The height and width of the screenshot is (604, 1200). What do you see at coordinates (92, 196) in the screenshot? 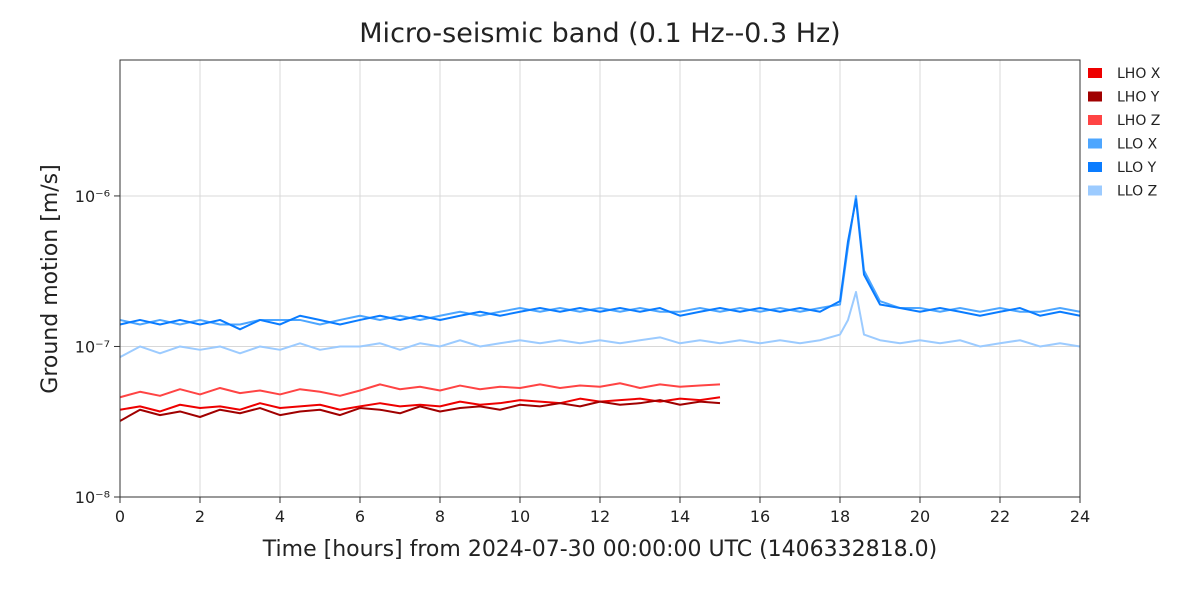
I see `y-tick-label: 10⁻⁶` at bounding box center [92, 196].